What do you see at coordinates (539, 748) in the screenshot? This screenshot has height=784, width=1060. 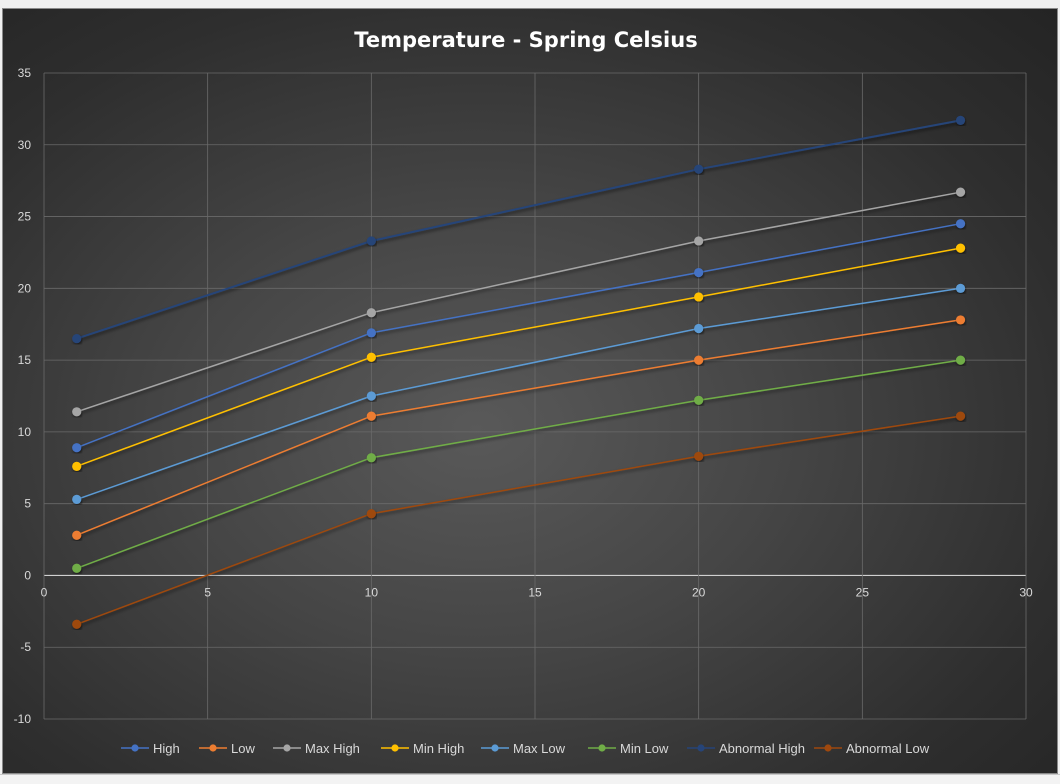 I see `legend-label: Max Low` at bounding box center [539, 748].